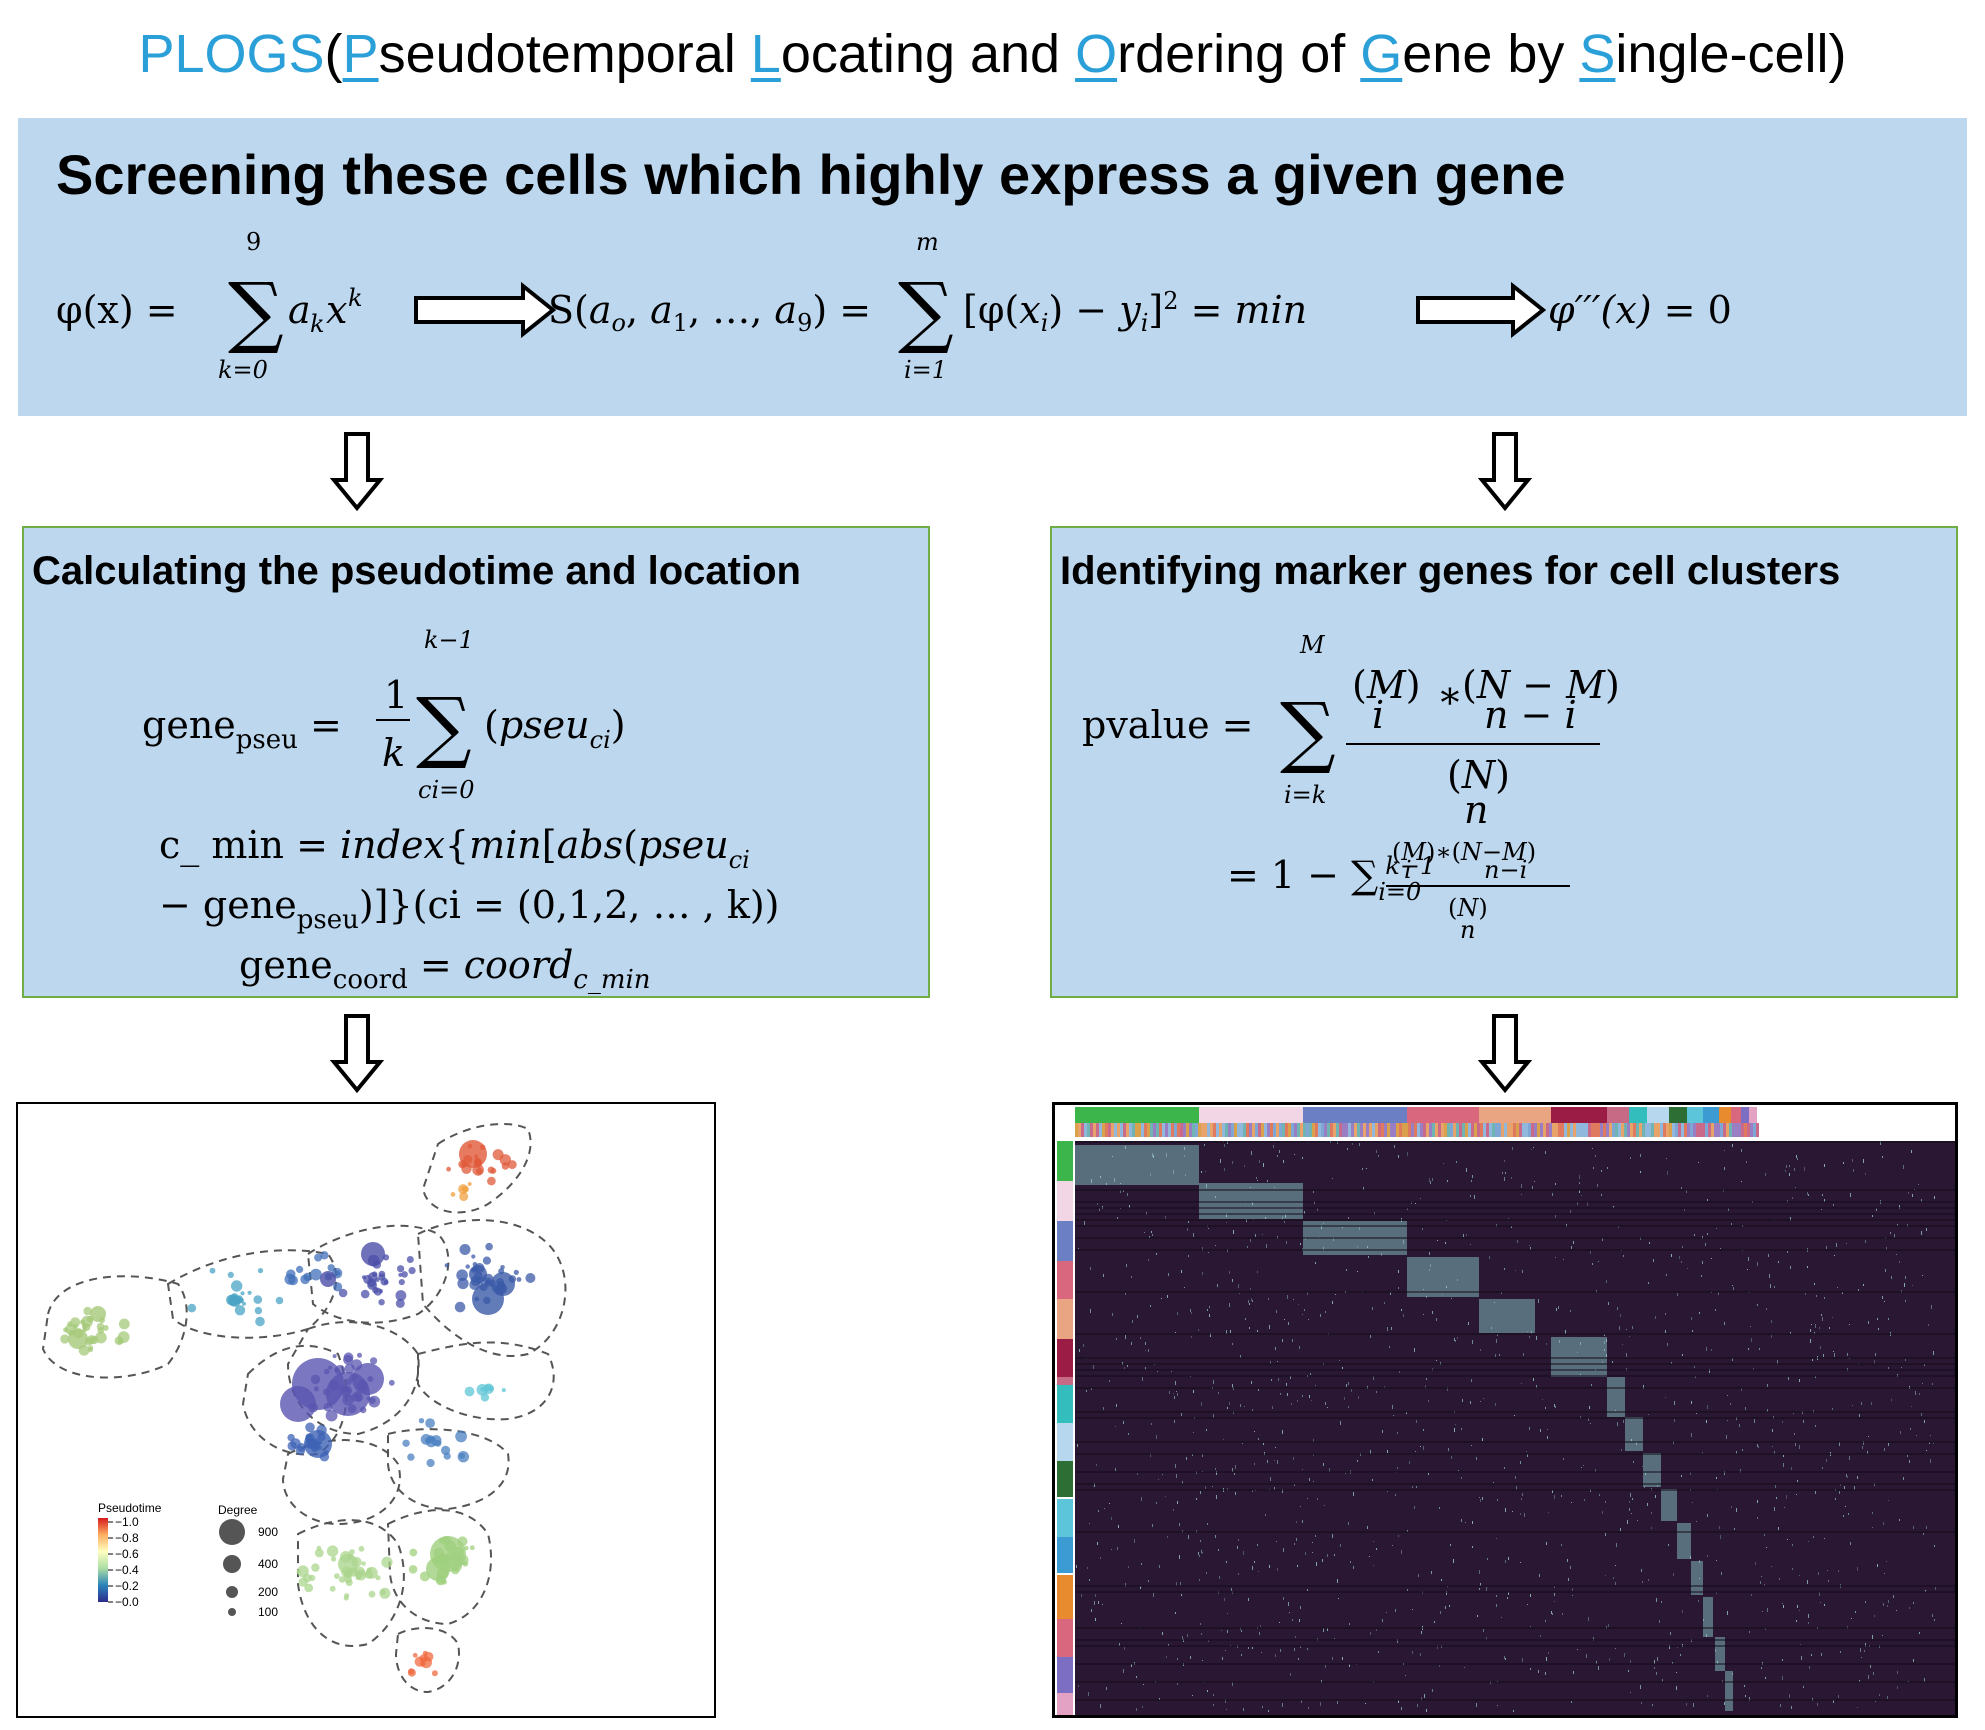 This screenshot has width=1985, height=1730. Describe the element at coordinates (927, 242) in the screenshot. I see `svg-text: m` at that location.